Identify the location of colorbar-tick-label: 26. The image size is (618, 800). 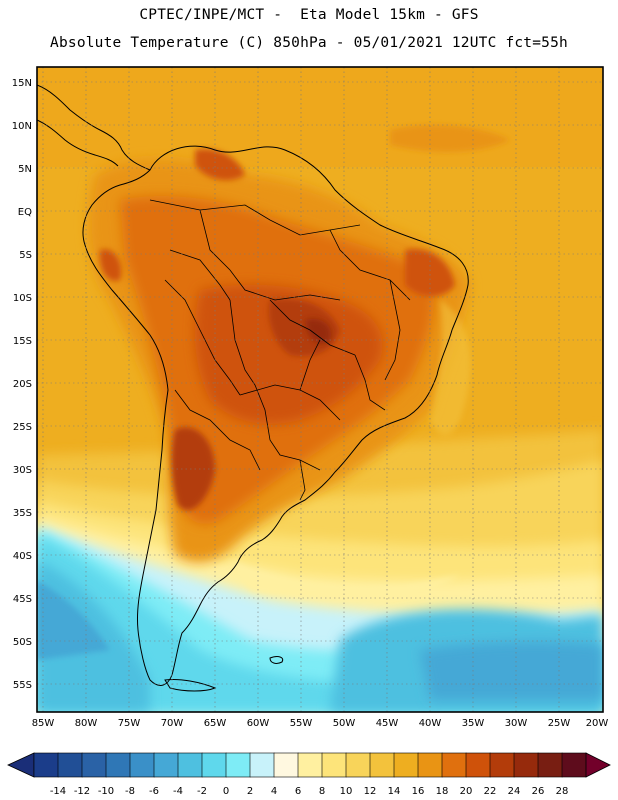
(538, 791).